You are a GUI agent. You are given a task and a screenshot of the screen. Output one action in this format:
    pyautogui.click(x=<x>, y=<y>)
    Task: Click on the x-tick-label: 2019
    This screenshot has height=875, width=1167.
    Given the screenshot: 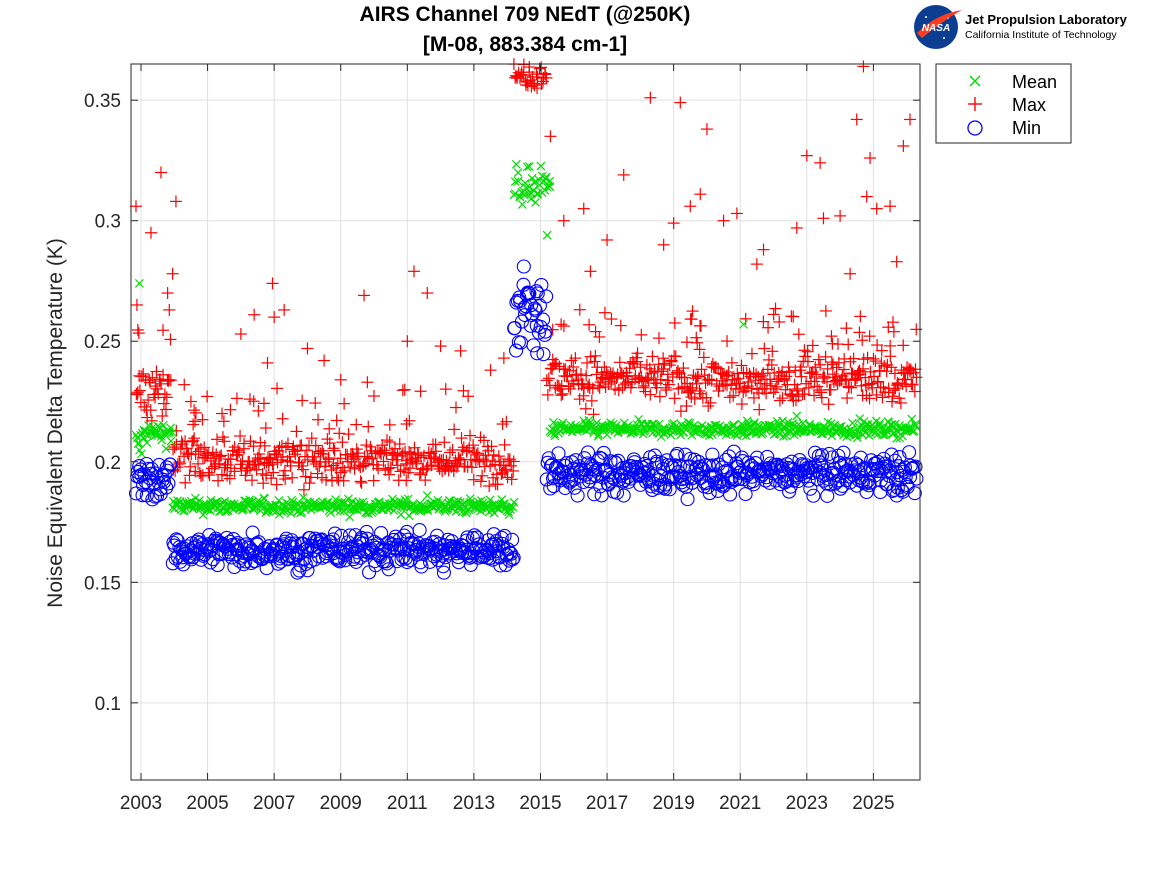 What is the action you would take?
    pyautogui.click(x=674, y=803)
    